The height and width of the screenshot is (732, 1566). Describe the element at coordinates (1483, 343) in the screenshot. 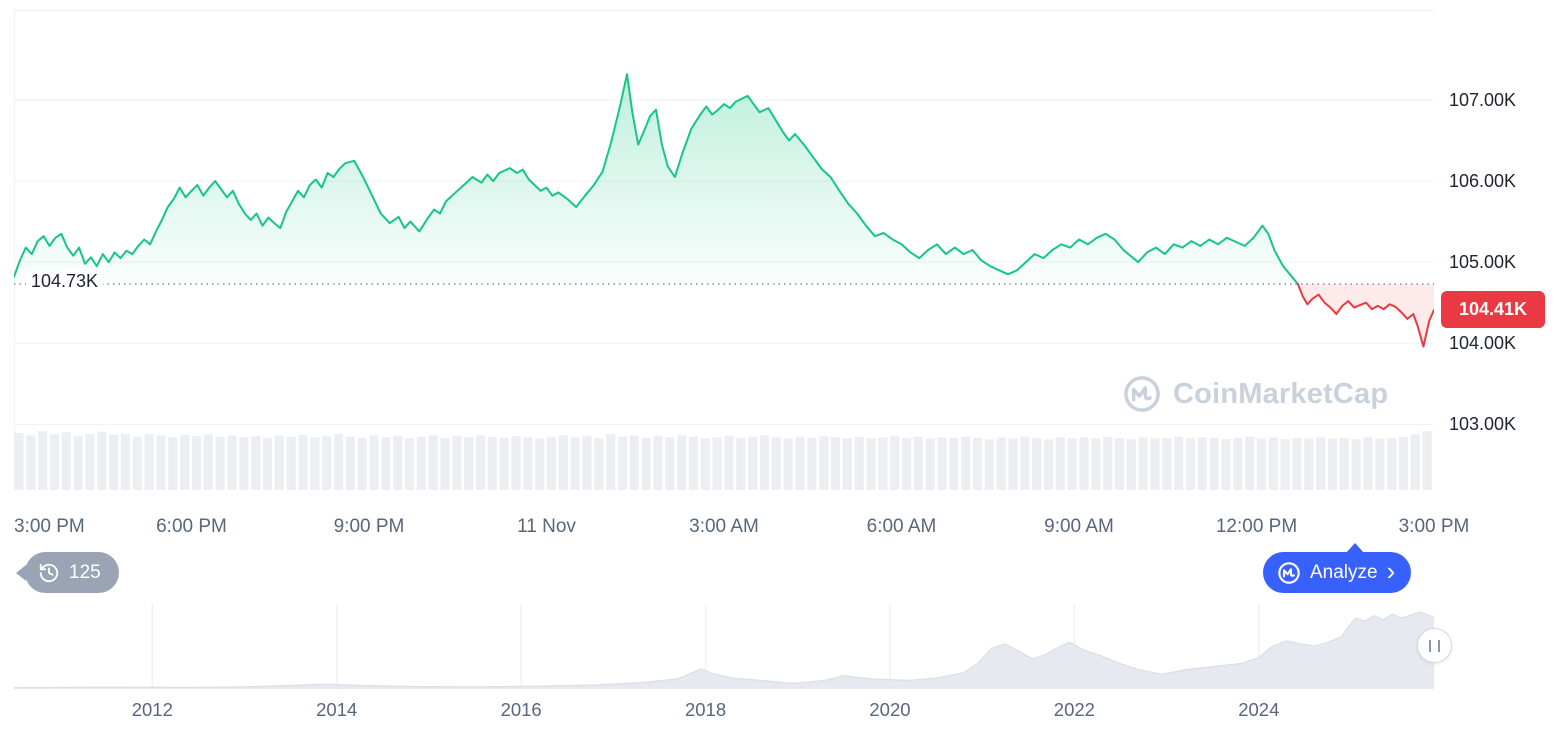

I see `price-axis-label: 104.00K` at that location.